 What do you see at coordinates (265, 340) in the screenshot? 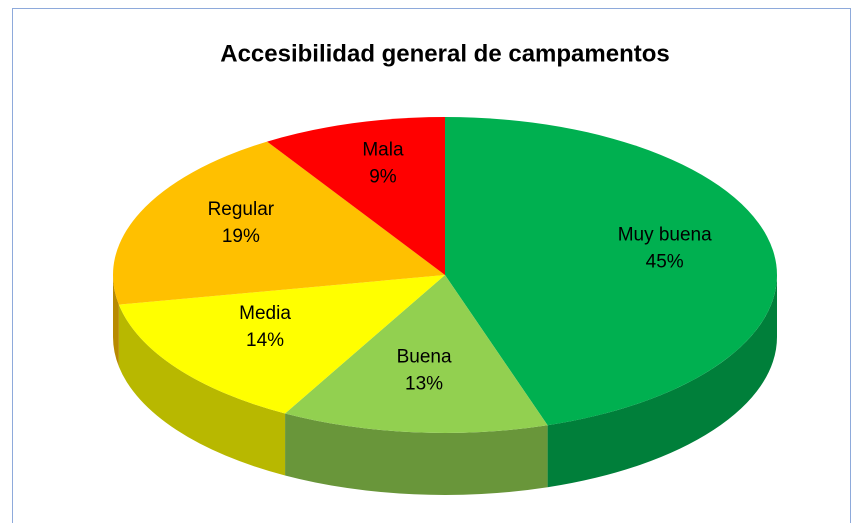
I see `data-label-value: 14%` at bounding box center [265, 340].